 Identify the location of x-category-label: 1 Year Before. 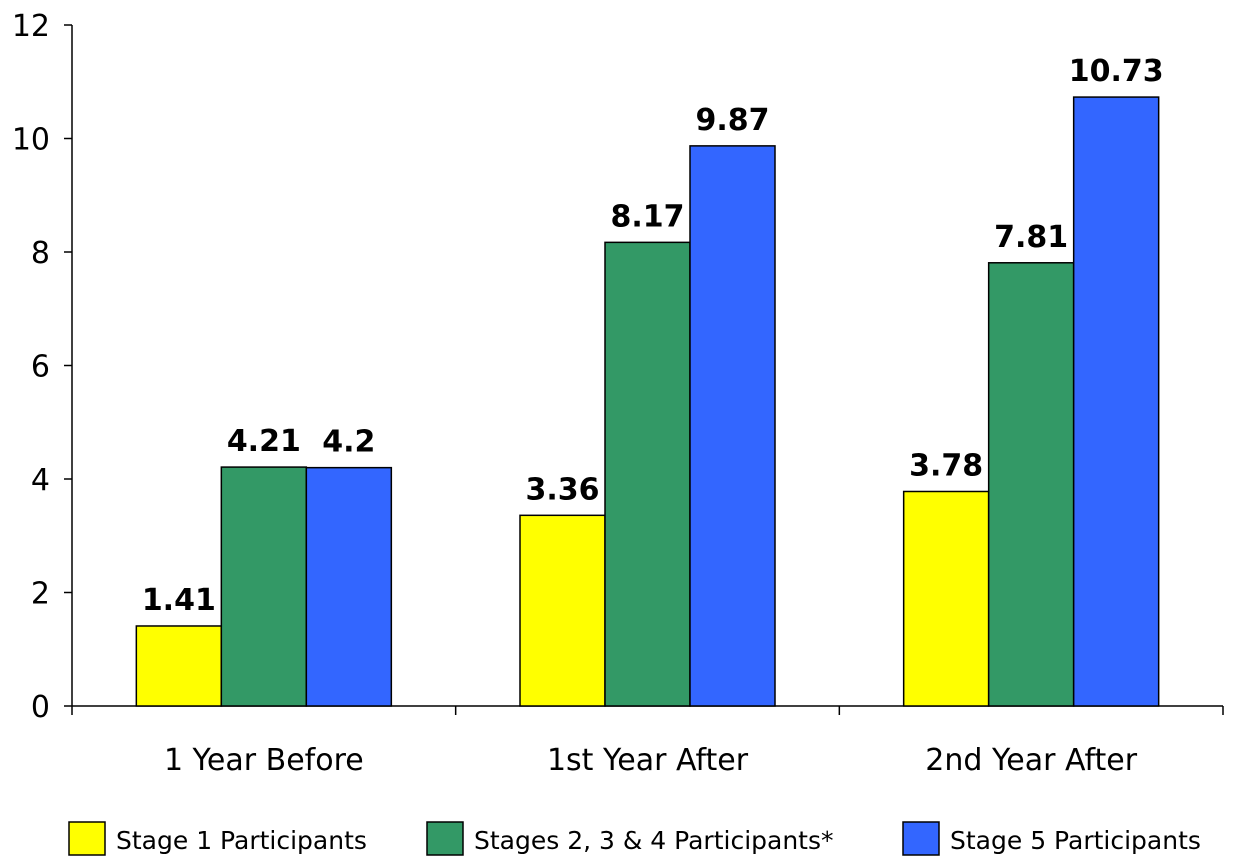
(264, 760).